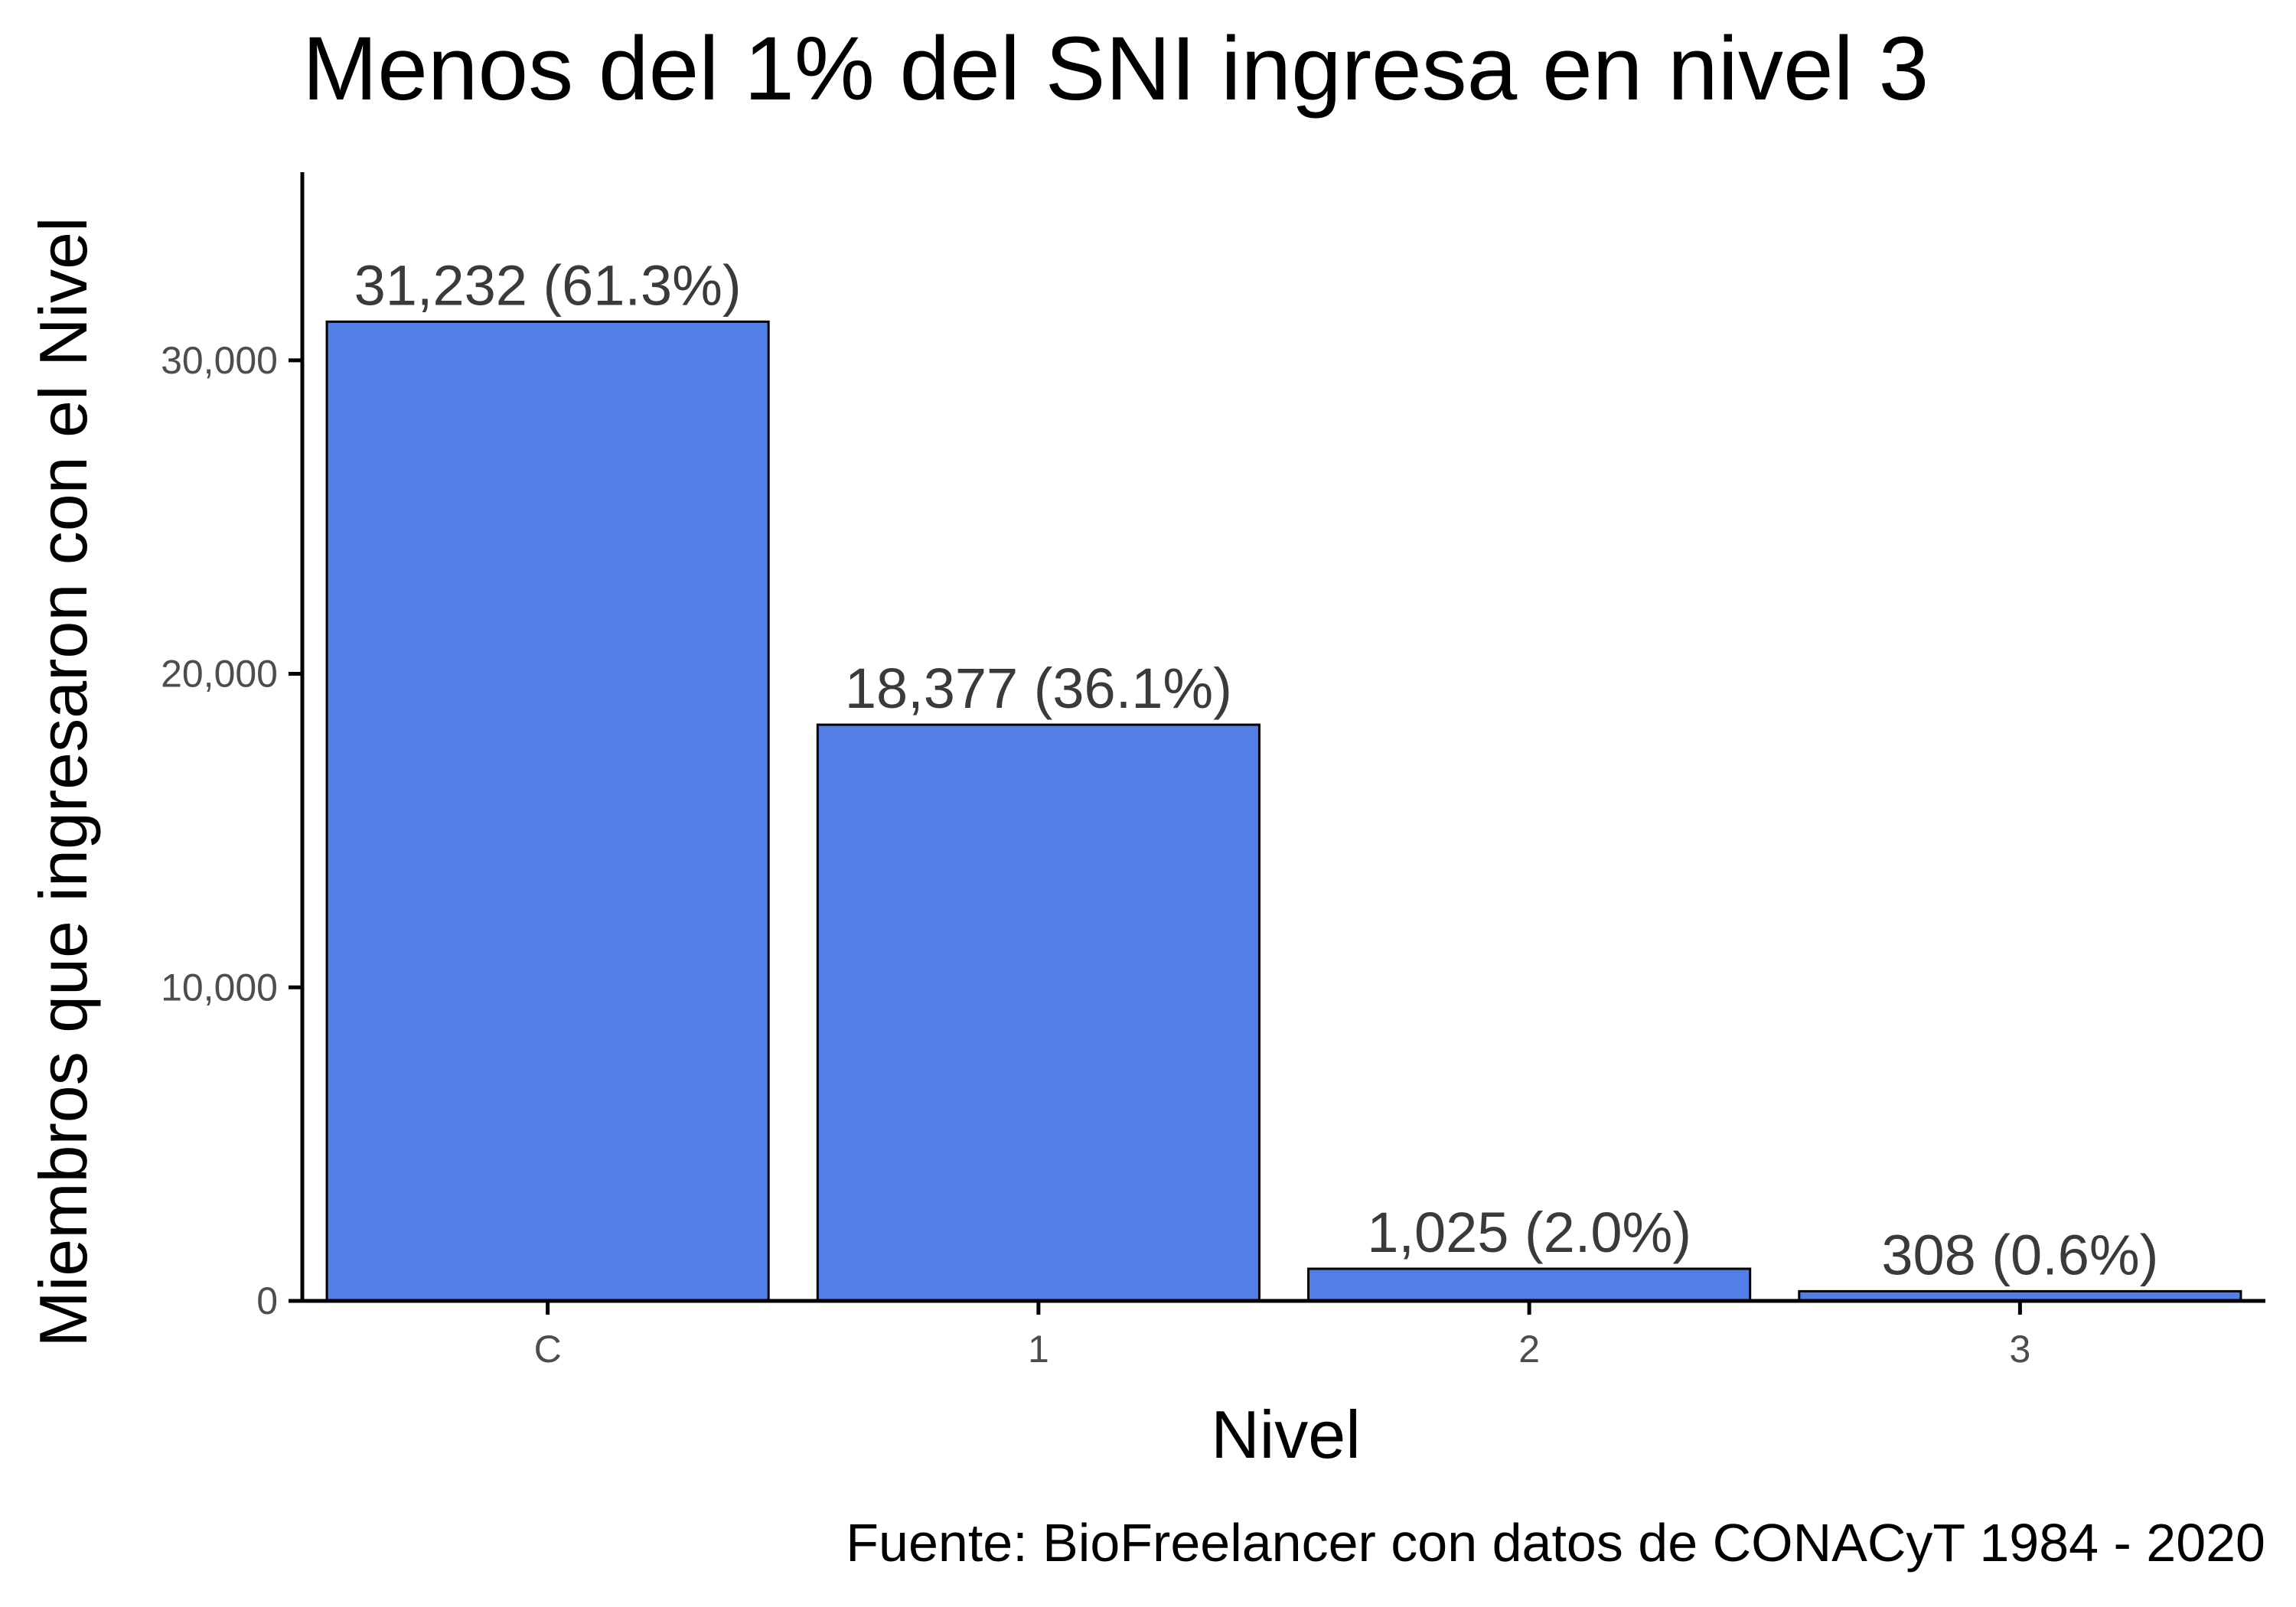 The width and height of the screenshot is (2296, 1607). What do you see at coordinates (219, 360) in the screenshot?
I see `y-tick-label-3: 30,000` at bounding box center [219, 360].